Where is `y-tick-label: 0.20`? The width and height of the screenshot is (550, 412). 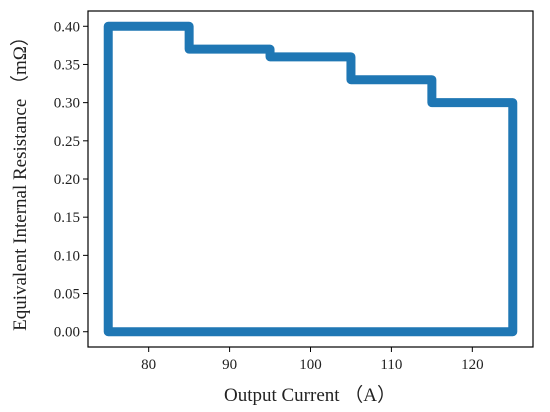
y-tick-label: 0.20 is located at coordinates (67, 180).